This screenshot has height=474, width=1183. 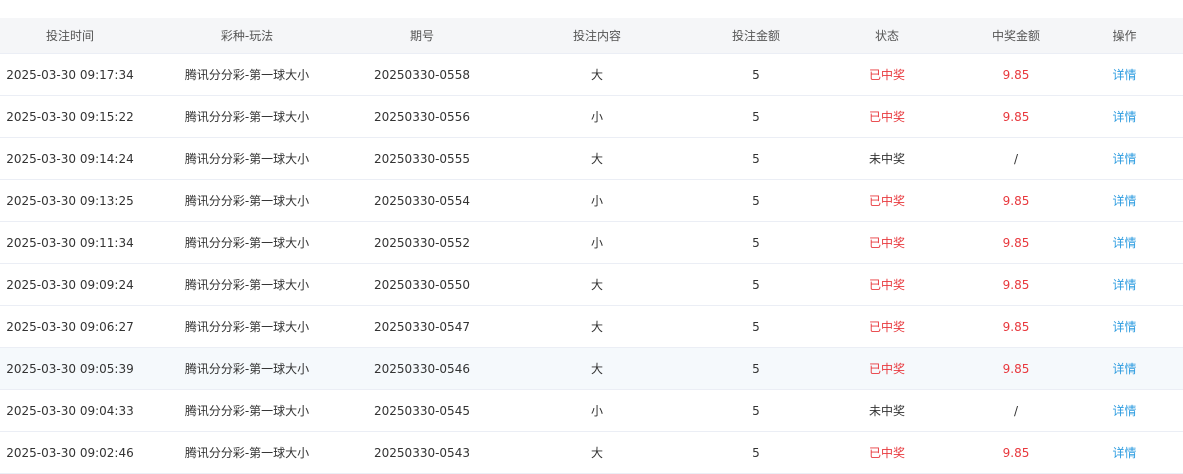 What do you see at coordinates (1016, 36) in the screenshot?
I see `column-header: 中奖金额` at bounding box center [1016, 36].